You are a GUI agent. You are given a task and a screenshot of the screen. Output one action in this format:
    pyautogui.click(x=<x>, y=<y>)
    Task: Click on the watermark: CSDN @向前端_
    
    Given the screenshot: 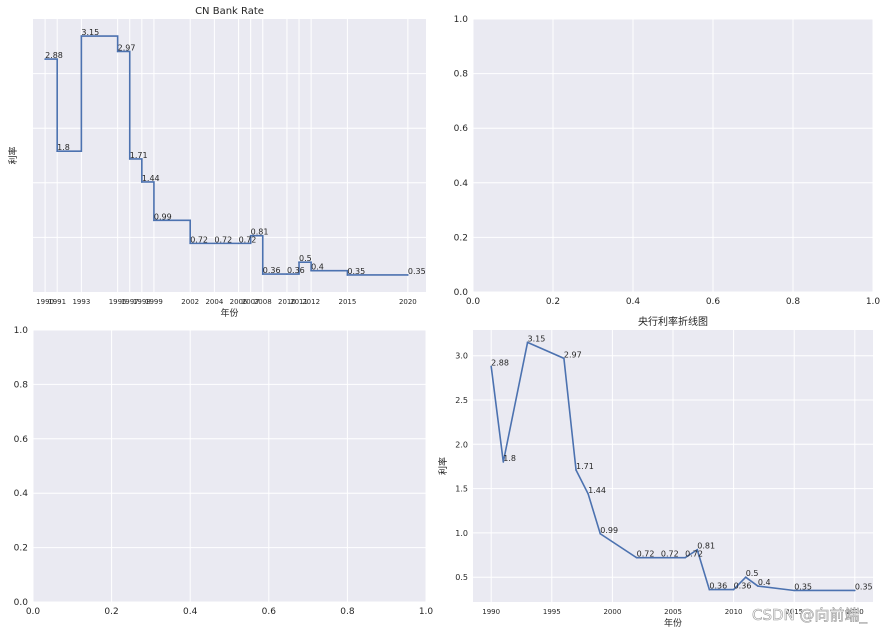 What is the action you would take?
    pyautogui.click(x=810, y=615)
    